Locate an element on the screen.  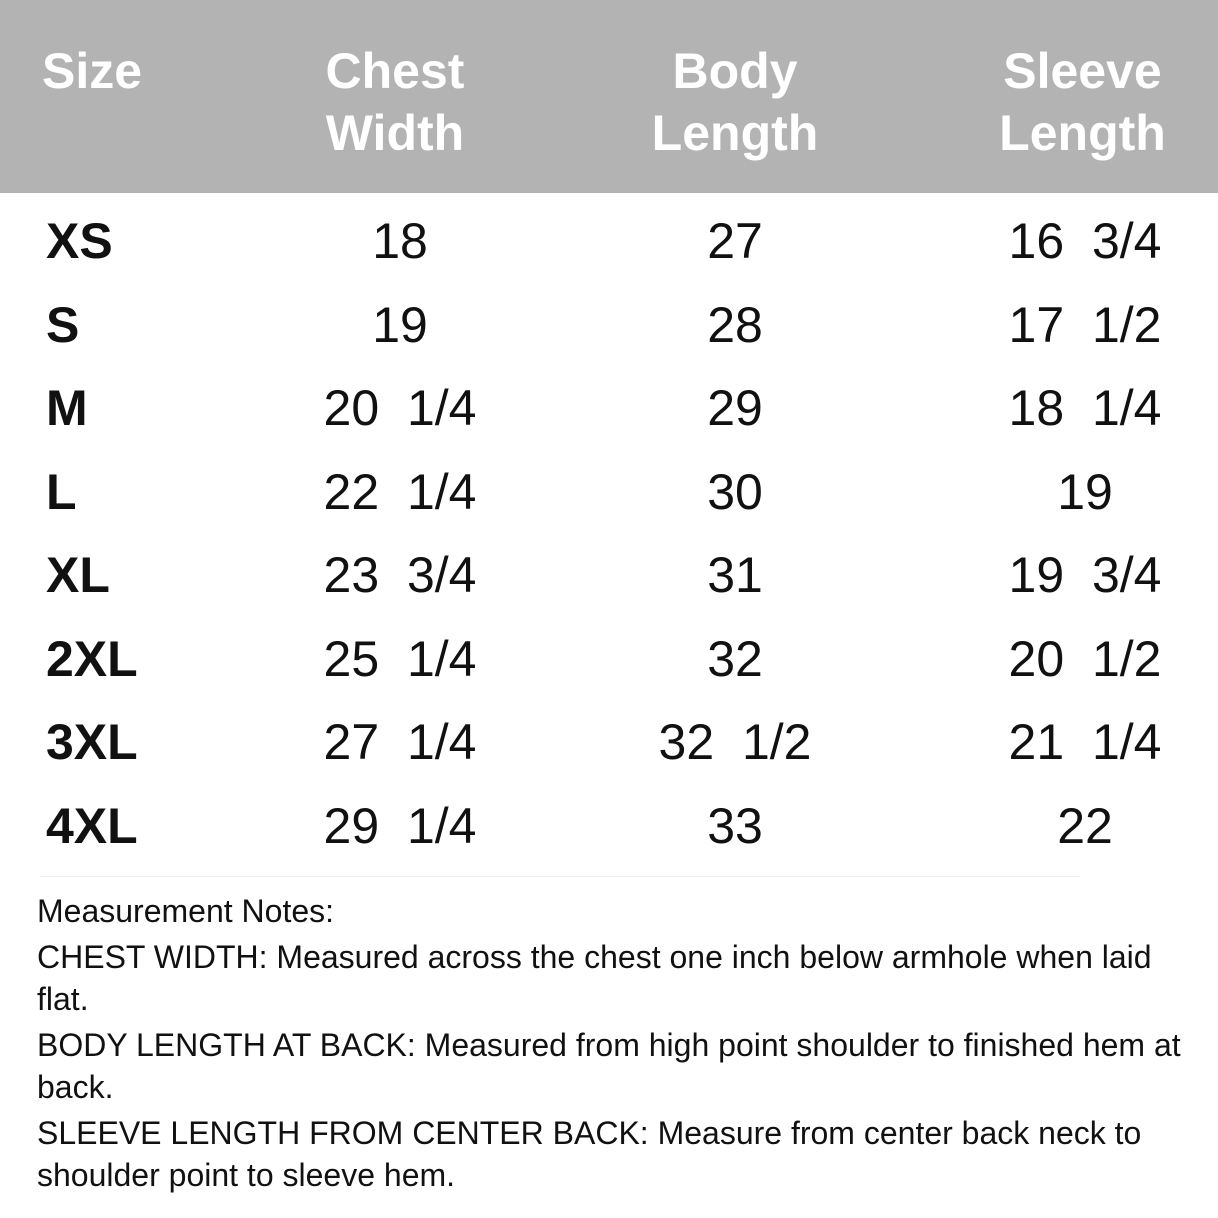
size-cell: M is located at coordinates (67, 408).